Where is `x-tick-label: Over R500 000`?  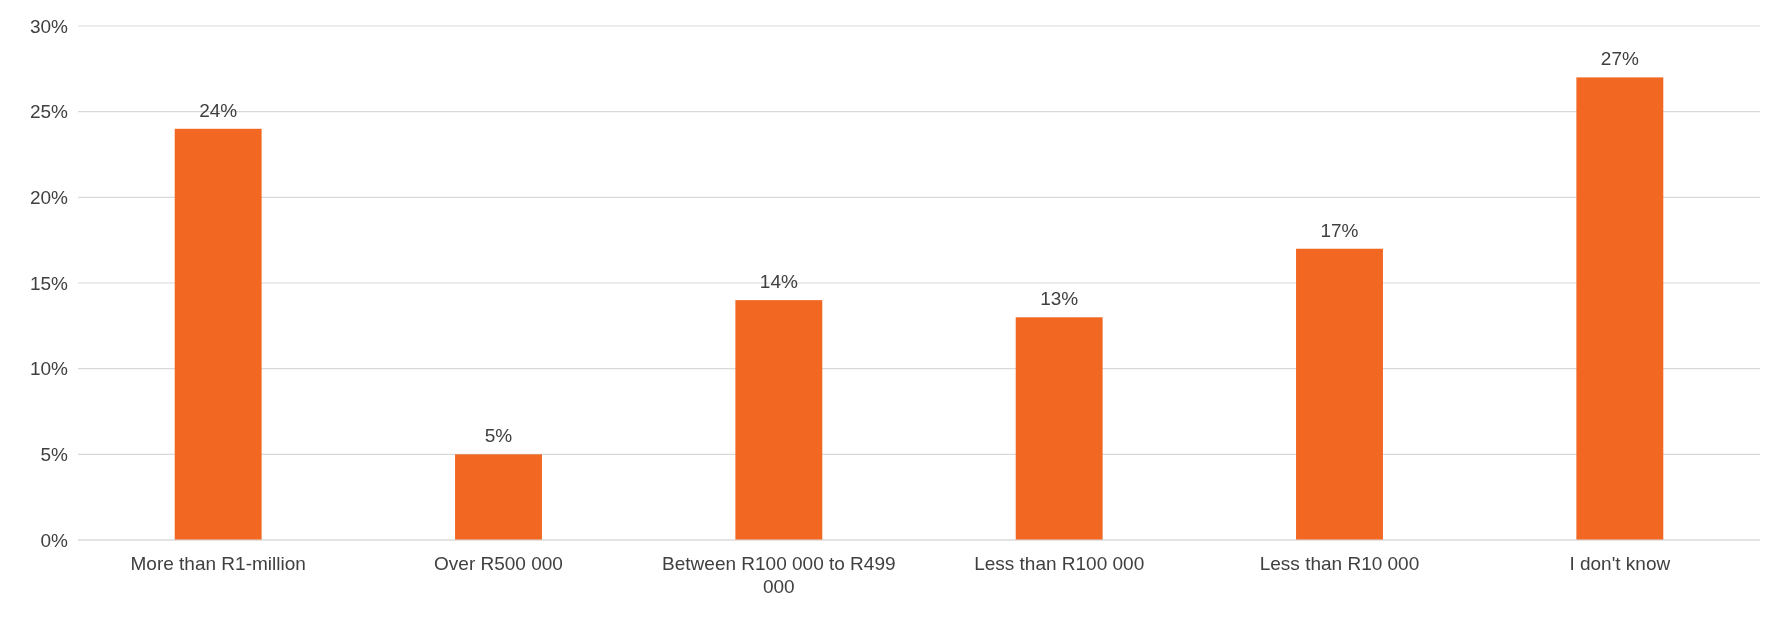 x-tick-label: Over R500 000 is located at coordinates (498, 563).